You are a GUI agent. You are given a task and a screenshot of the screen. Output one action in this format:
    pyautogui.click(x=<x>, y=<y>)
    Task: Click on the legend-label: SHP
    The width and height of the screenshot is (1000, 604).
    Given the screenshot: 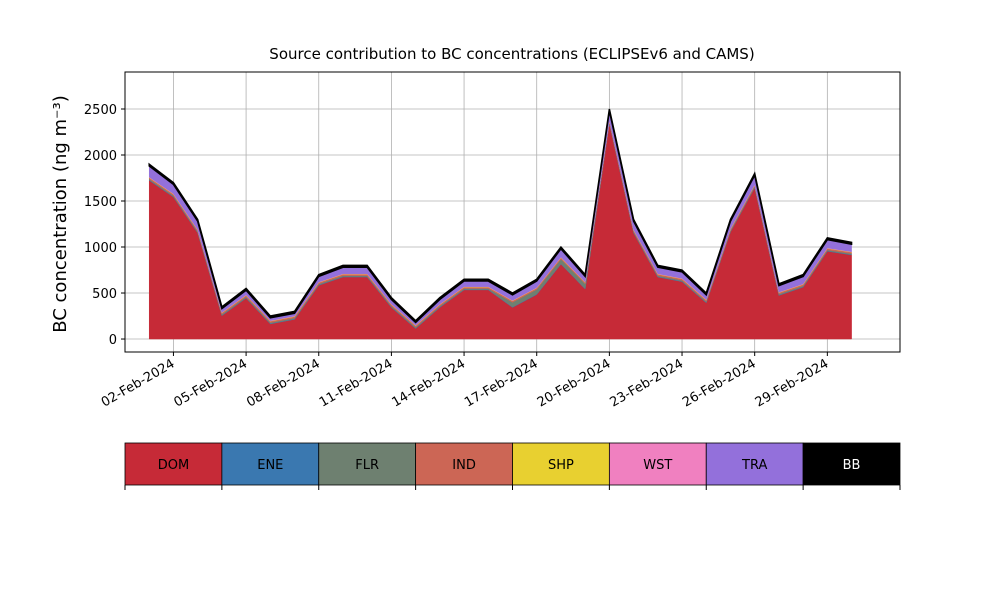 What is the action you would take?
    pyautogui.click(x=561, y=465)
    